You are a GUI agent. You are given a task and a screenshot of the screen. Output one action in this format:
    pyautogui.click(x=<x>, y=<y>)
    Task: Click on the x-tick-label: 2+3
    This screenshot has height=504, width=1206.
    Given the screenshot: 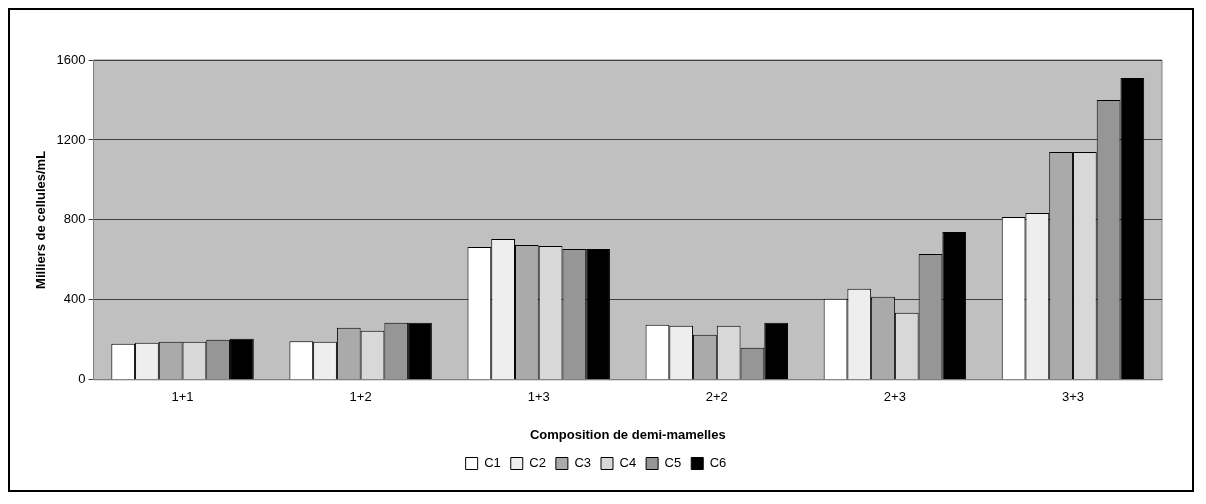 What is the action you would take?
    pyautogui.click(x=894, y=397)
    